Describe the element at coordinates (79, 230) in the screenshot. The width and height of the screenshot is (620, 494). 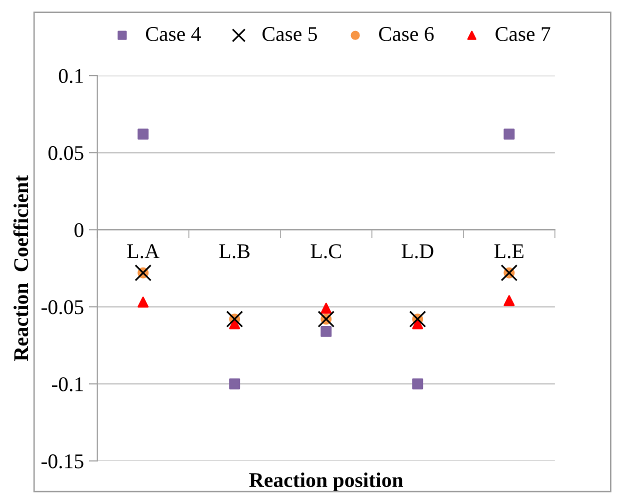
I see `y-tick-label: 0` at that location.